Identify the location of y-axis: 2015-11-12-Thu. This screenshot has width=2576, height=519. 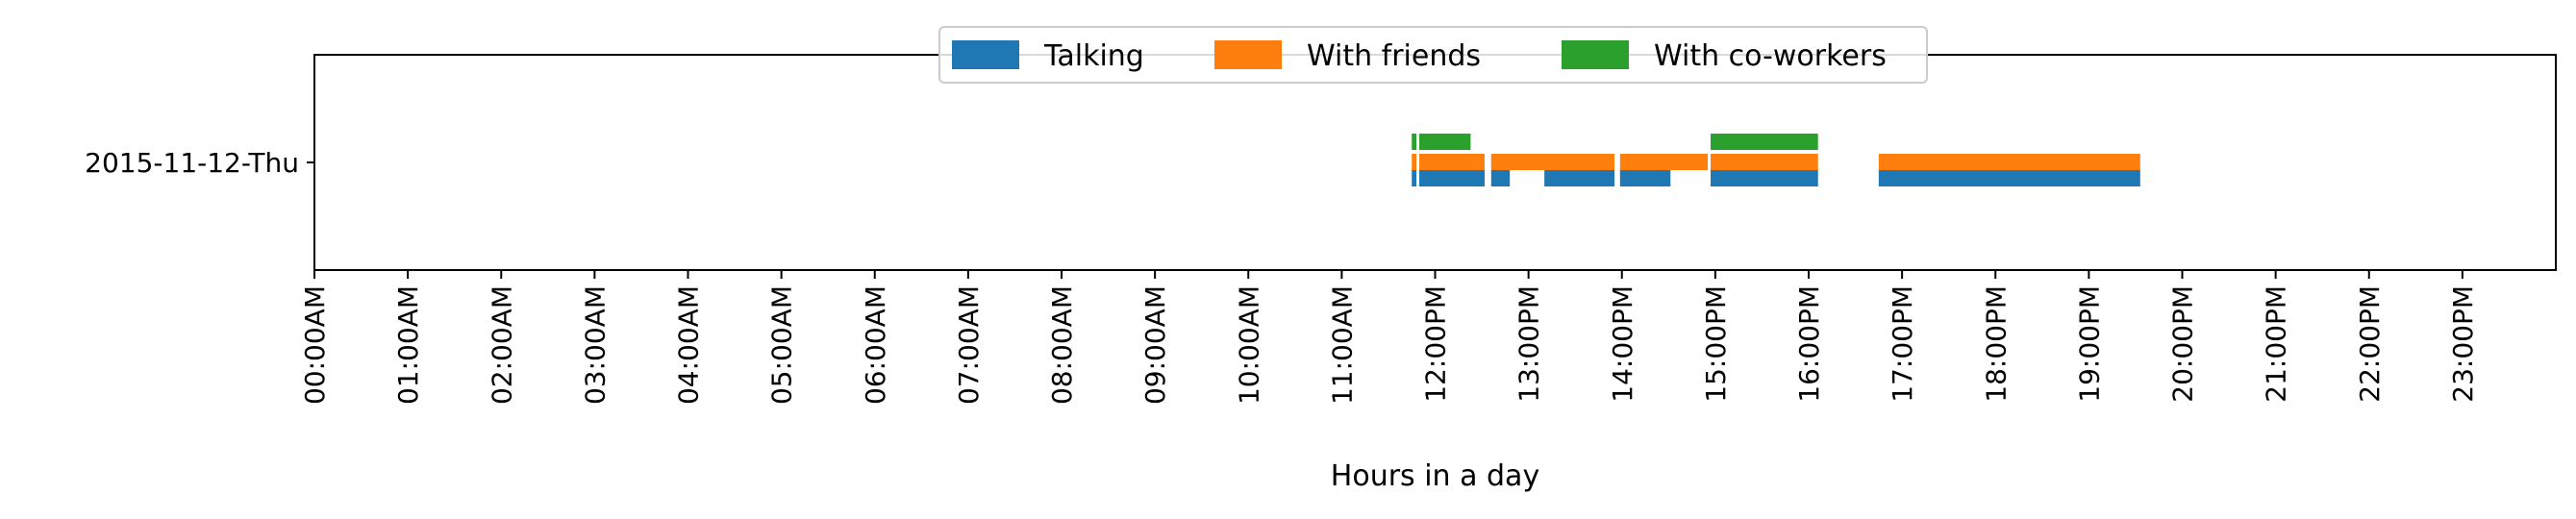
(199, 163).